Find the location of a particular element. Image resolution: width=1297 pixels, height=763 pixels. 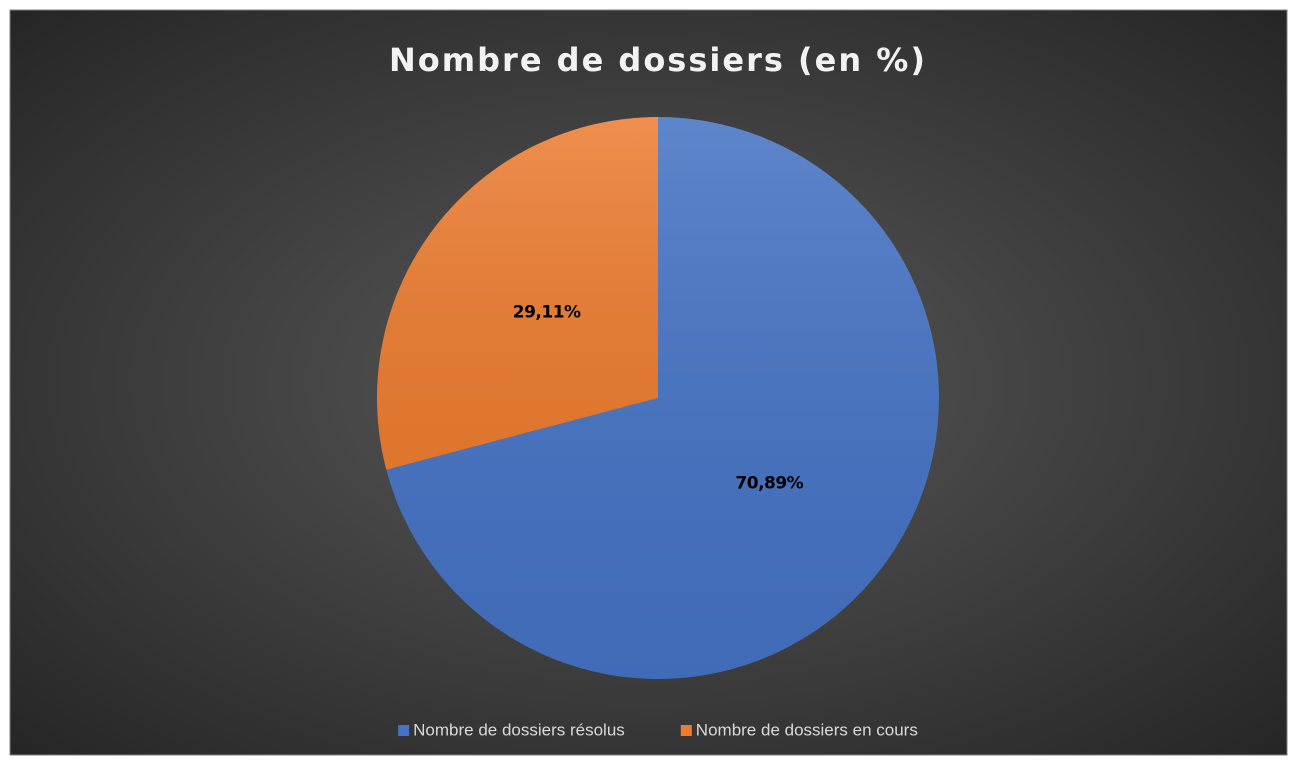

data-label: 70,89% is located at coordinates (769, 484).